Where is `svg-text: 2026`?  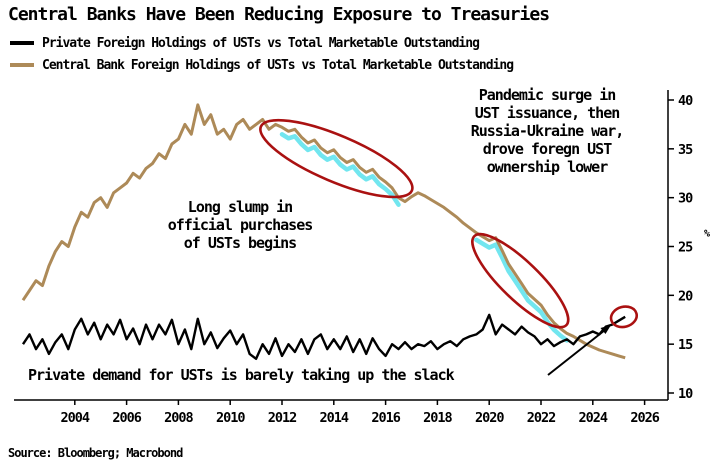
svg-text: 2026 is located at coordinates (644, 418).